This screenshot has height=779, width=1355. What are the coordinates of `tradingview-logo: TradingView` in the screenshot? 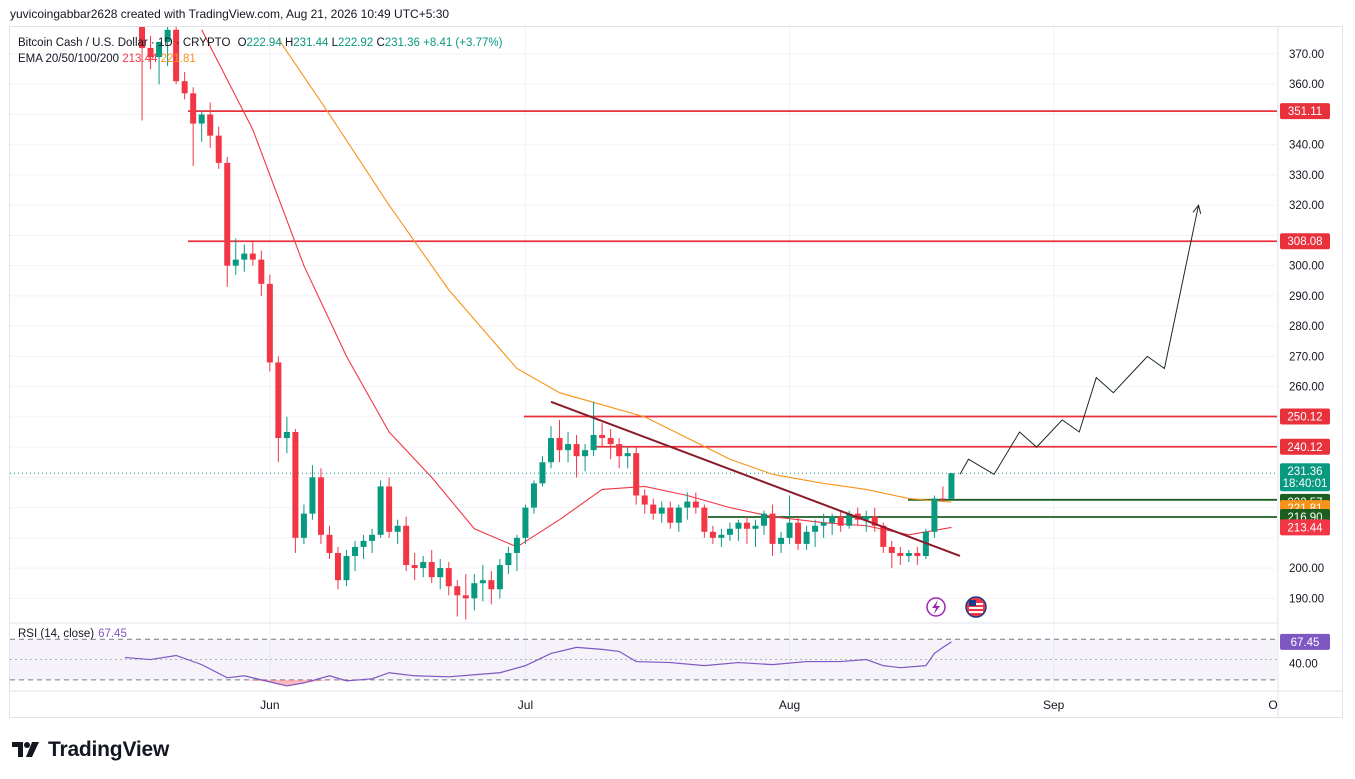 It's located at (90, 750).